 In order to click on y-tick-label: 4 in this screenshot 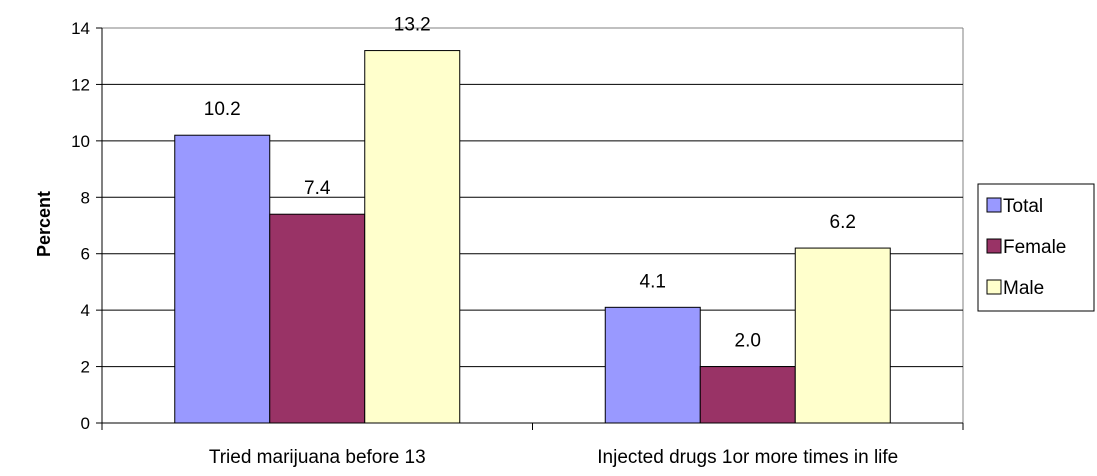, I will do `click(85, 310)`.